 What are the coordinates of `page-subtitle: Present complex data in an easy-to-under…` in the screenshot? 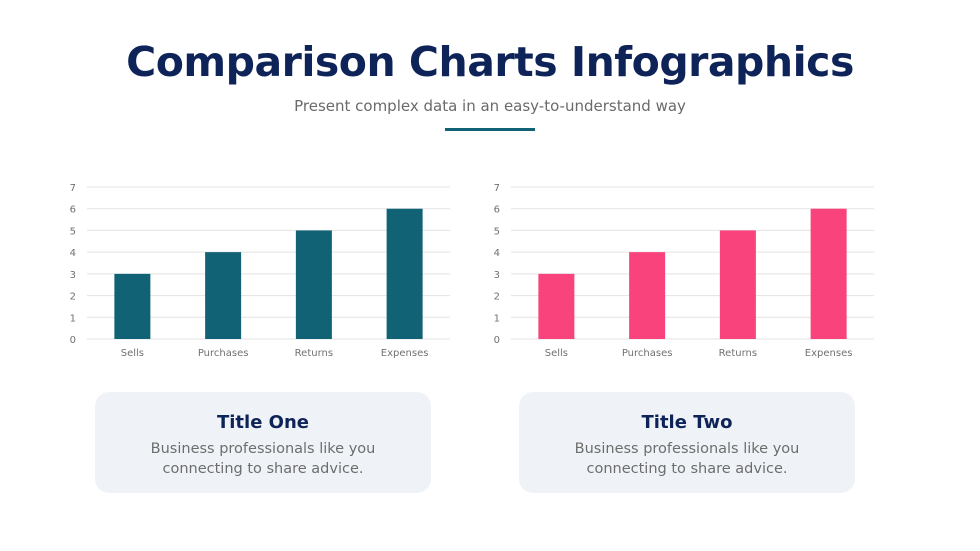 It's located at (490, 106).